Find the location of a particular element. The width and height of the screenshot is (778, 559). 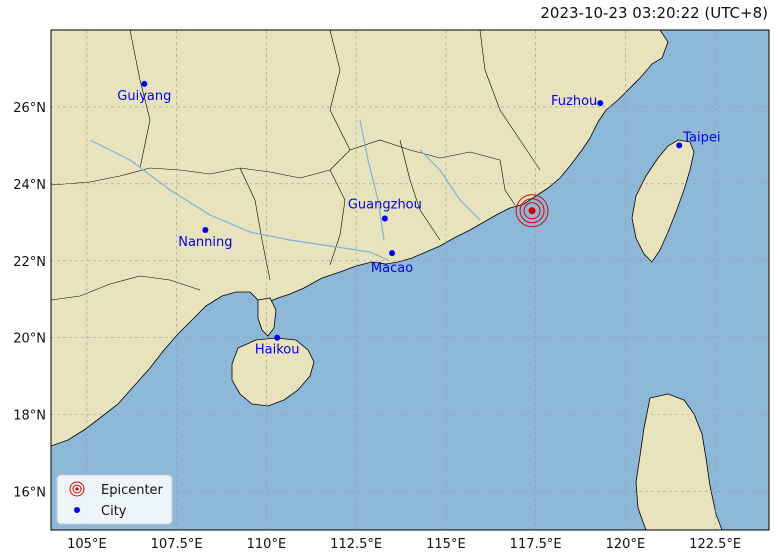

city-label-taipei: Taipei is located at coordinates (701, 137).